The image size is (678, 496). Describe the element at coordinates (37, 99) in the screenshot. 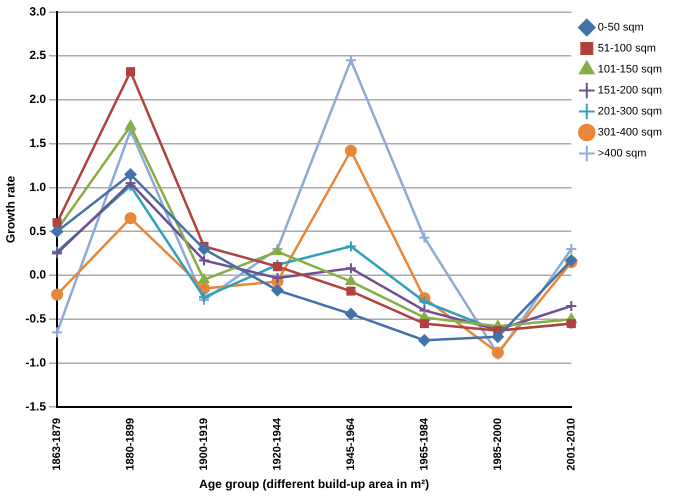

I see `y-tick-label: 2.0` at that location.